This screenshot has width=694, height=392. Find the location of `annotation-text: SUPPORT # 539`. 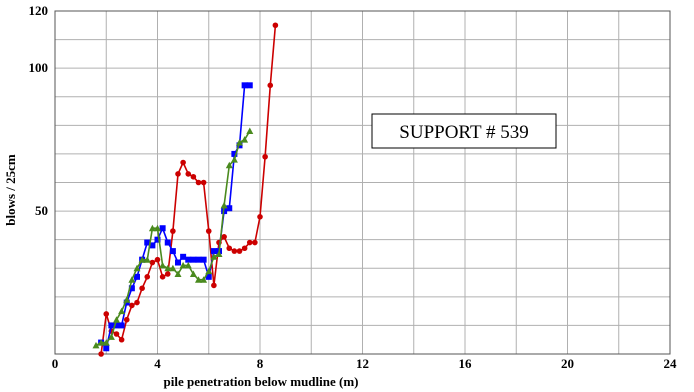

annotation-text: SUPPORT # 539 is located at coordinates (463, 132).